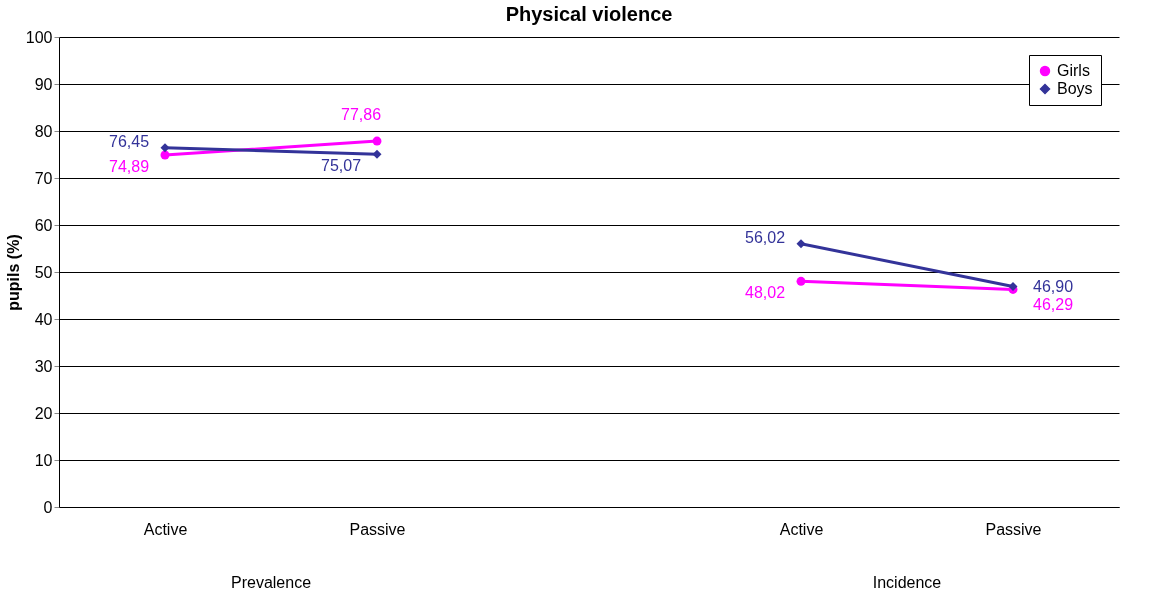 The width and height of the screenshot is (1158, 614). Describe the element at coordinates (129, 141) in the screenshot. I see `data-label: 76,45` at that location.